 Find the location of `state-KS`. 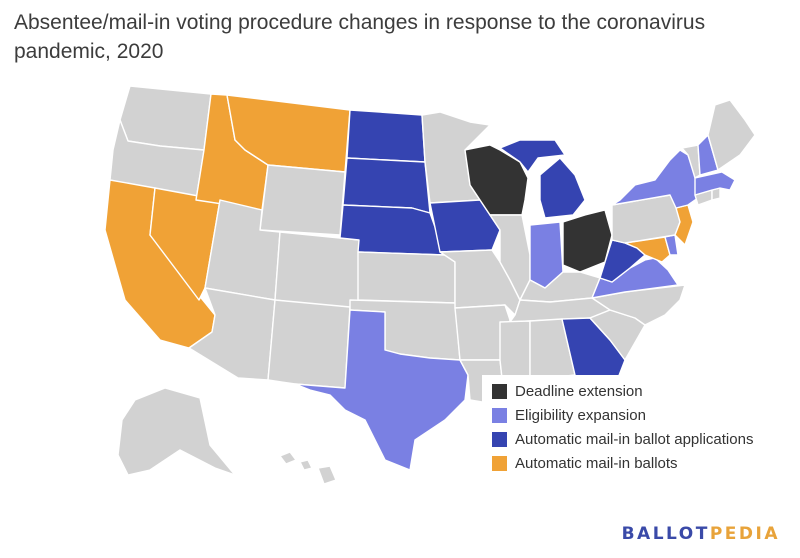

state-KS is located at coordinates (406, 277).